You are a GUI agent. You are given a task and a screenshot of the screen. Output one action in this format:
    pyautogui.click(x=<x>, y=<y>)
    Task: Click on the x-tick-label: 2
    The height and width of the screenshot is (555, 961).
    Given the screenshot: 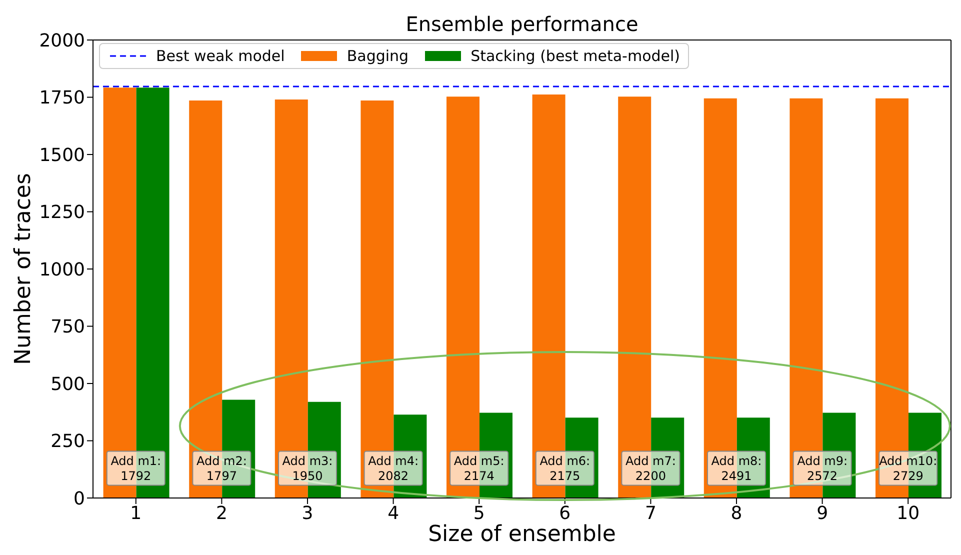 What is the action you would take?
    pyautogui.click(x=222, y=513)
    